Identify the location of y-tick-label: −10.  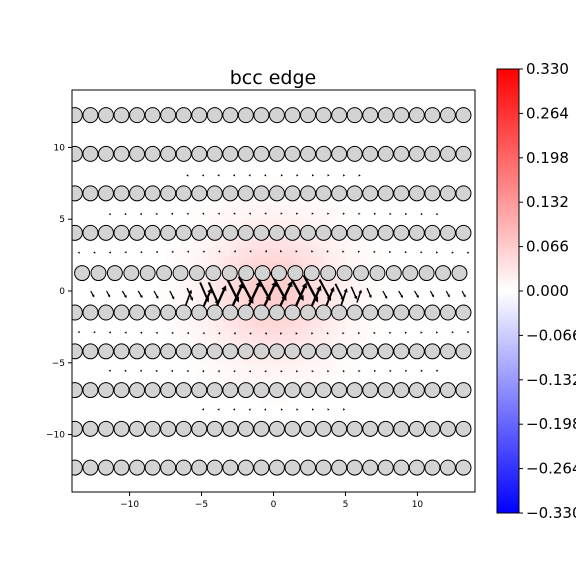
(55, 436).